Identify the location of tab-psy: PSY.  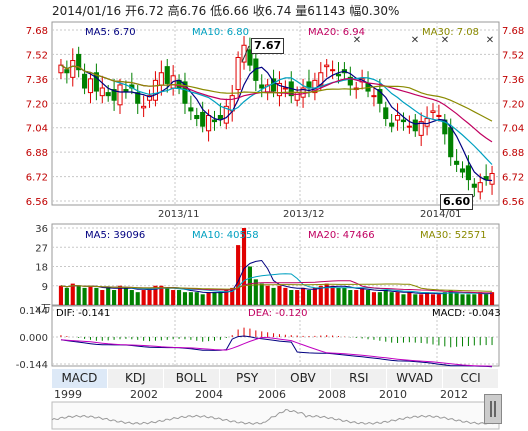
(247, 378).